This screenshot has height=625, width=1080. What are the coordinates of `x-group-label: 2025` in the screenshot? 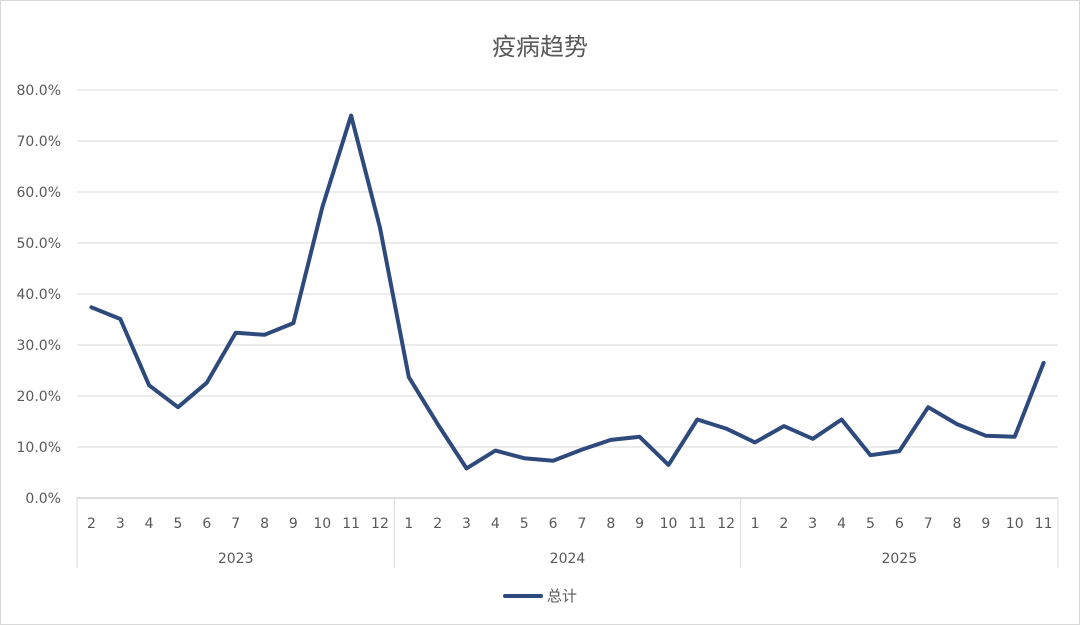 It's located at (899, 559).